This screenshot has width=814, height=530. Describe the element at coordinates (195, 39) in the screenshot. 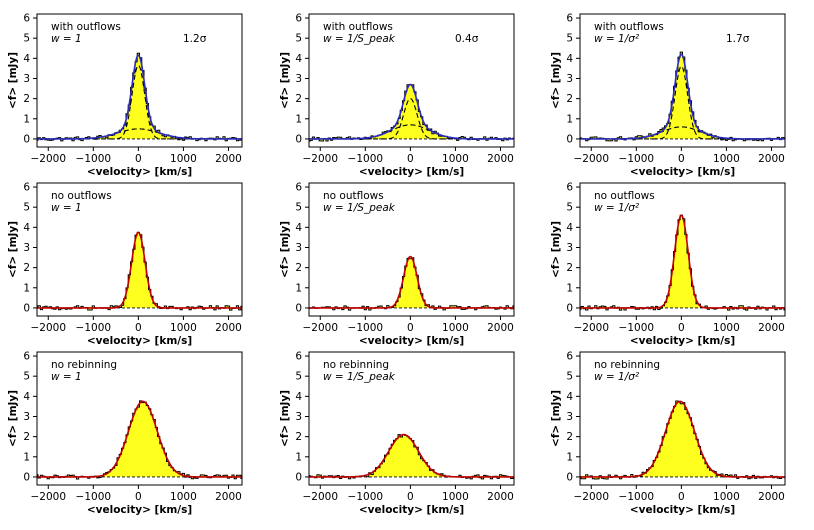

I see `annotation-significance: 1.2σ` at that location.